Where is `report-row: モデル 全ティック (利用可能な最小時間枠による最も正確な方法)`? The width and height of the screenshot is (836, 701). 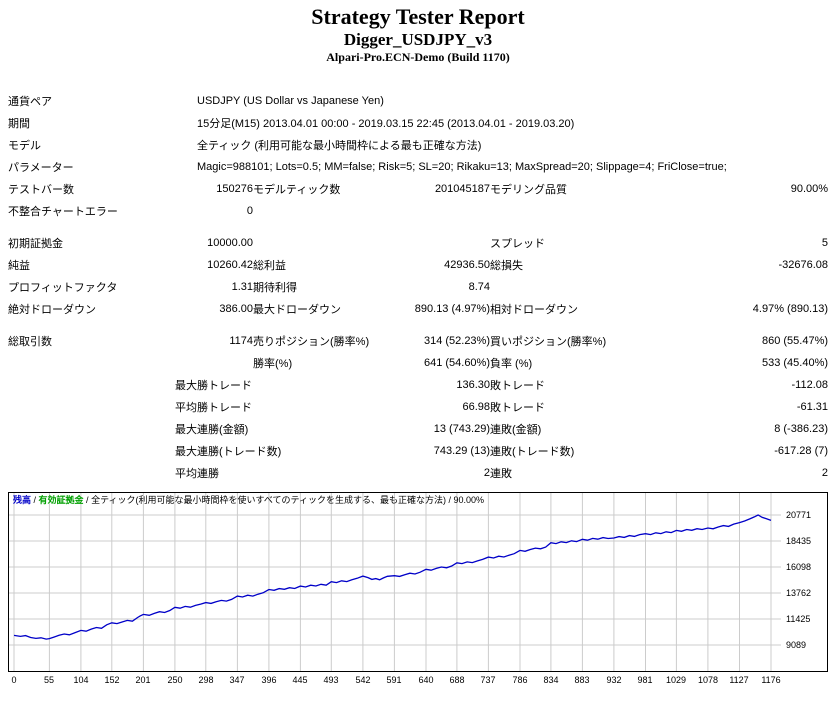
report-row: モデル 全ティック (利用可能な最小時間枠による最も正確な方法) is located at coordinates (418, 145).